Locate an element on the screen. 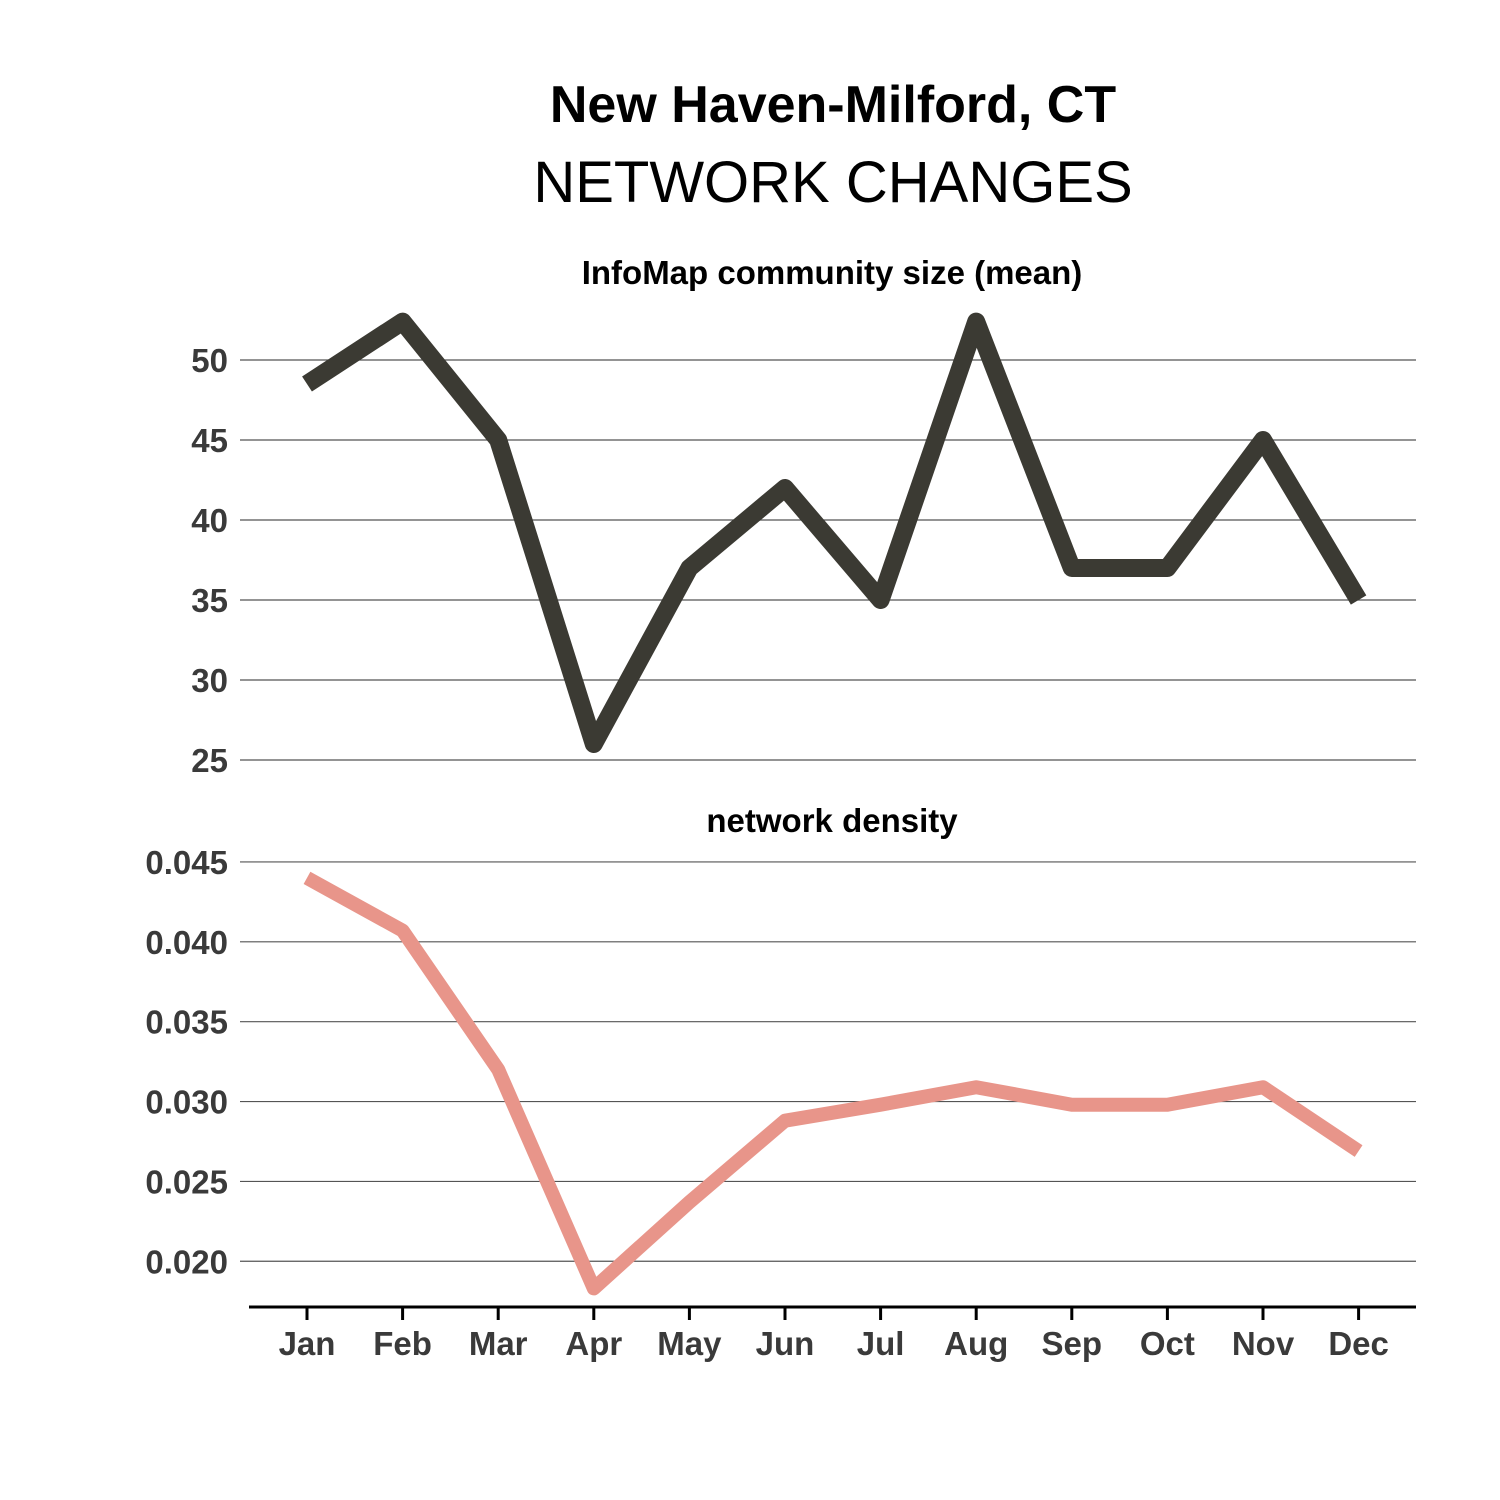  community-size-y-tick-label-4: 45 is located at coordinates (209, 440).